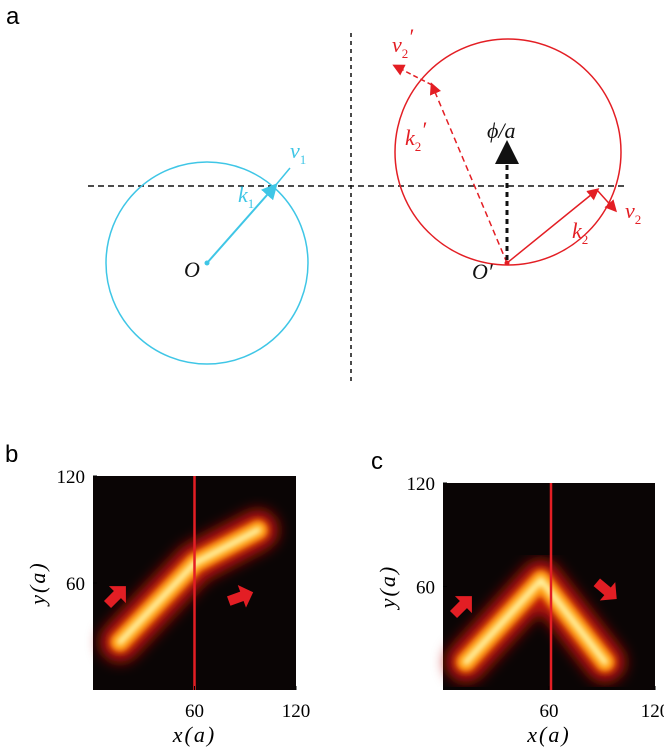 This screenshot has height=751, width=664. I want to click on k1-label: k1, so click(246, 196).